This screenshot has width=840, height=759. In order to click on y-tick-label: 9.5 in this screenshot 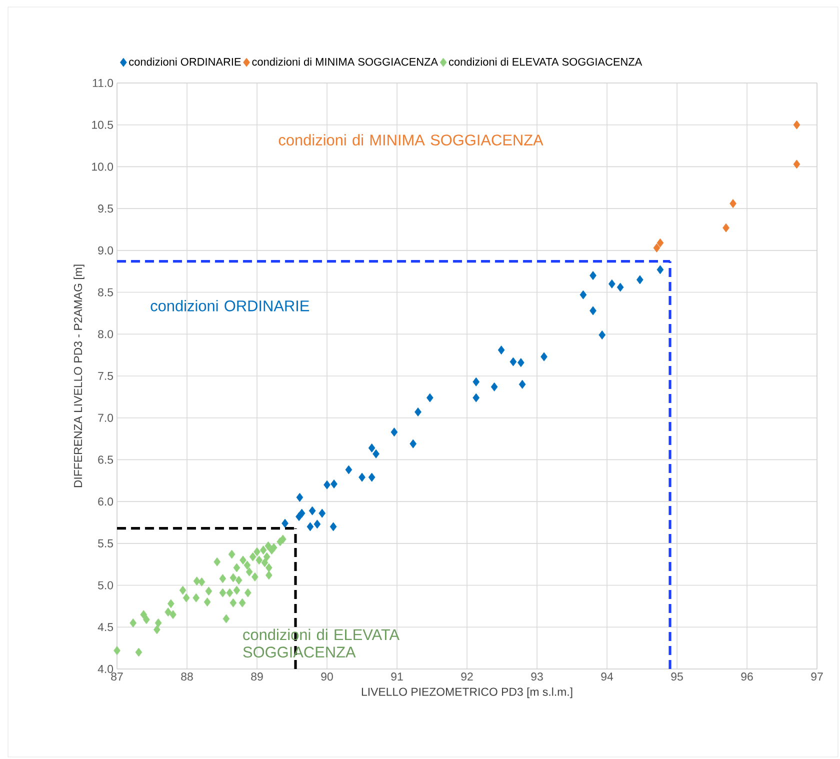, I will do `click(106, 208)`.